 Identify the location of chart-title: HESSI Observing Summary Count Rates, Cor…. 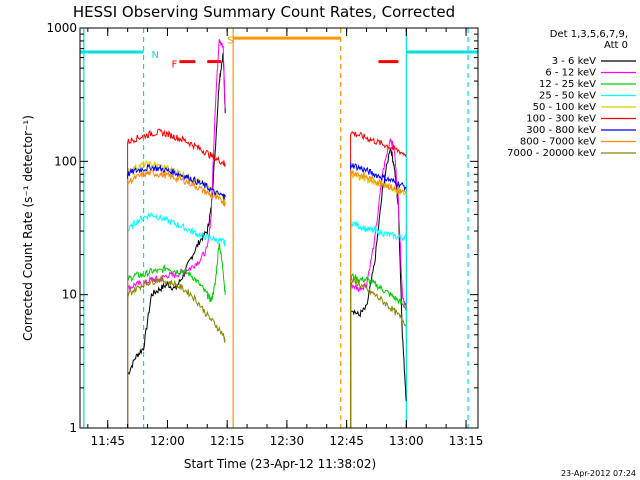
(264, 12).